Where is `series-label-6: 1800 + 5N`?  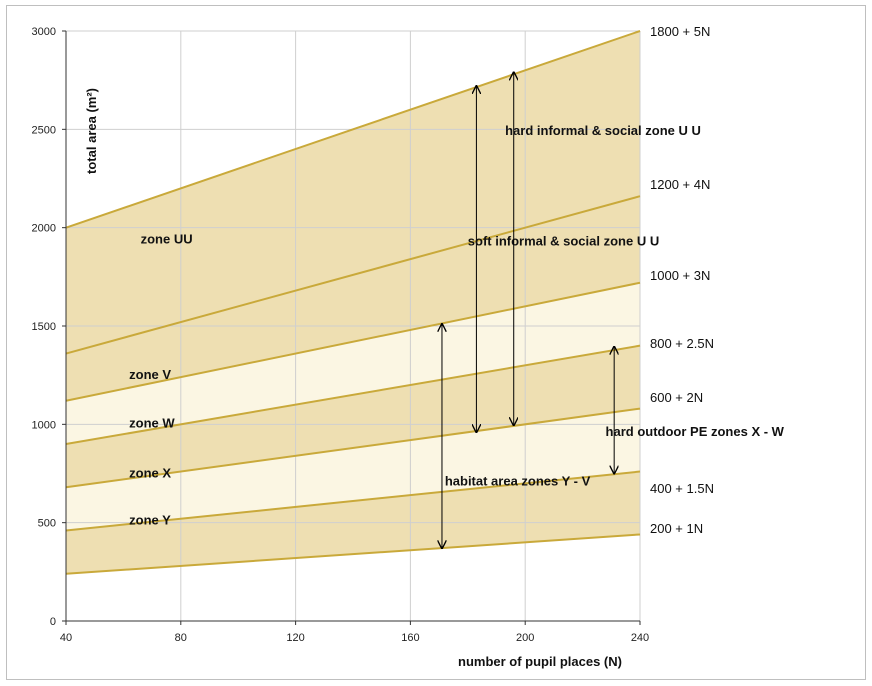
series-label-6: 1800 + 5N is located at coordinates (680, 31).